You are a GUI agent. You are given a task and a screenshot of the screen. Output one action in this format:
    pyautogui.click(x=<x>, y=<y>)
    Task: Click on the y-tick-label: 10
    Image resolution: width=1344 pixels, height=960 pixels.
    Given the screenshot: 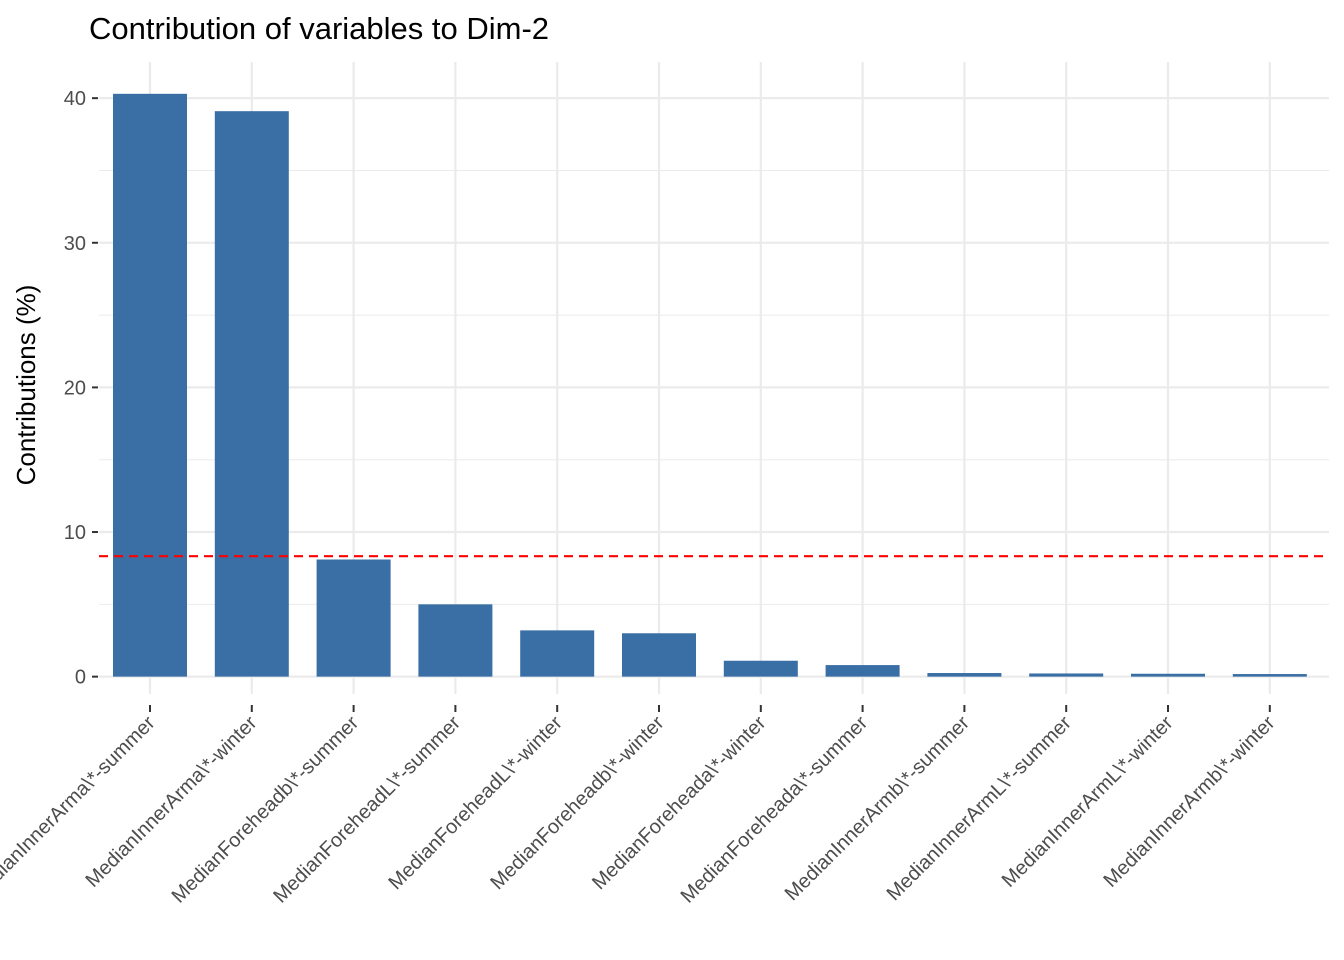 What is the action you would take?
    pyautogui.click(x=75, y=533)
    